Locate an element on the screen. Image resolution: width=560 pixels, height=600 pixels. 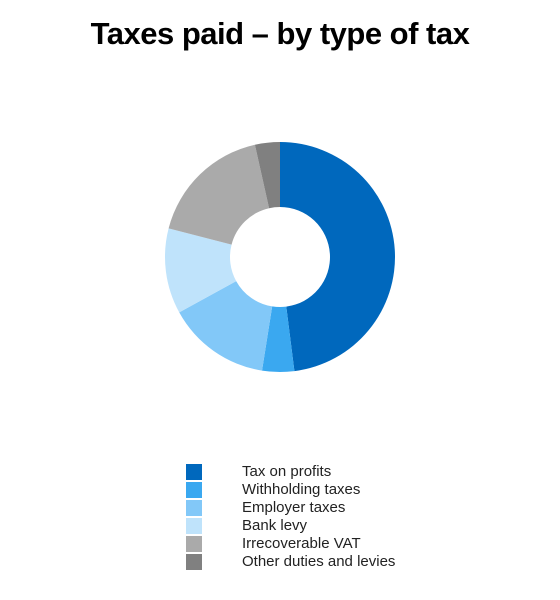
legend-label: Bank levy is located at coordinates (275, 525).